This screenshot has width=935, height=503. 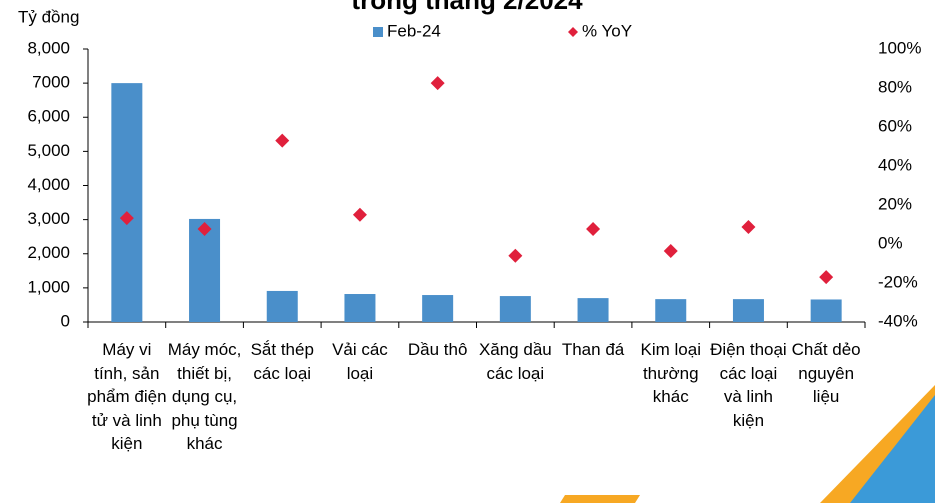 I want to click on y-tick-label: 4,000, so click(x=48, y=184).